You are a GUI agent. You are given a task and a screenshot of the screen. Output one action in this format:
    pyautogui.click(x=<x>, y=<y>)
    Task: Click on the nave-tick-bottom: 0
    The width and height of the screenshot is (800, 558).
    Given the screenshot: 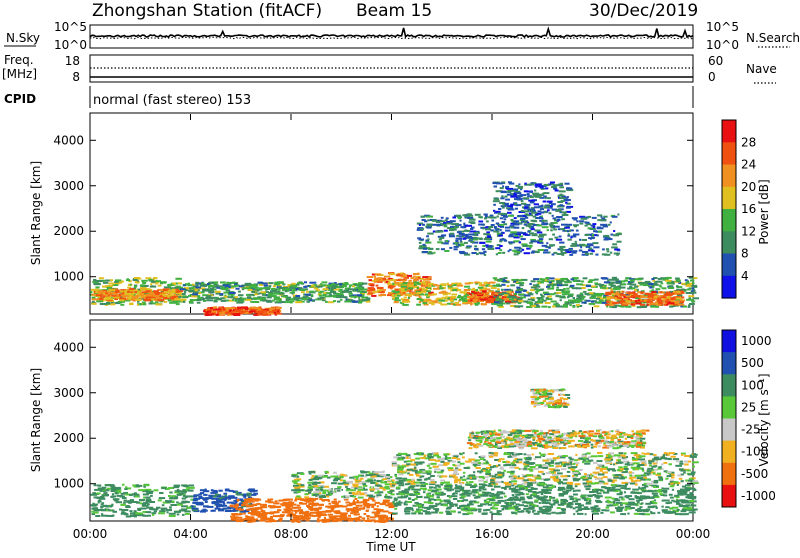 What is the action you would take?
    pyautogui.click(x=712, y=77)
    